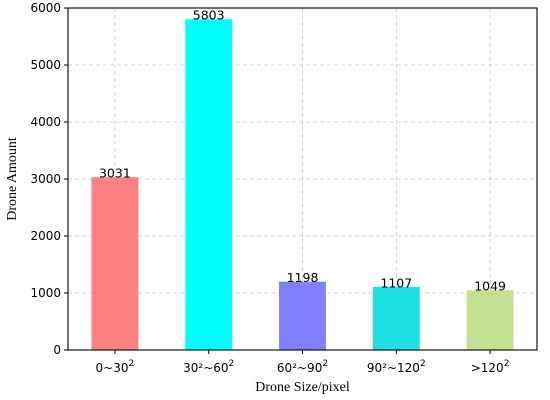 The image size is (550, 400). I want to click on y-tick-label: 4000, so click(45, 122).